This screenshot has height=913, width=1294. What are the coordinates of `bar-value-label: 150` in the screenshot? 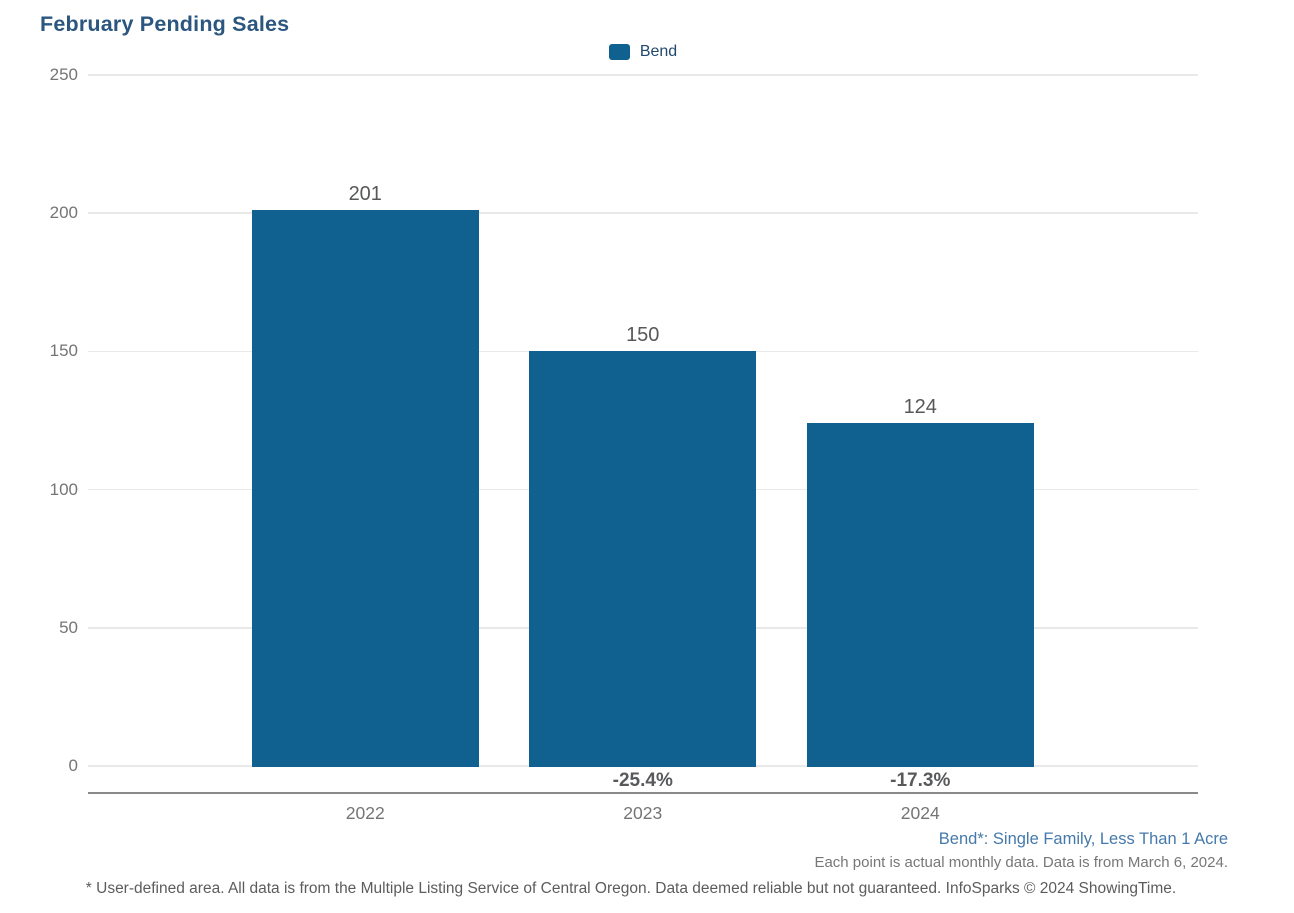 It's located at (643, 335).